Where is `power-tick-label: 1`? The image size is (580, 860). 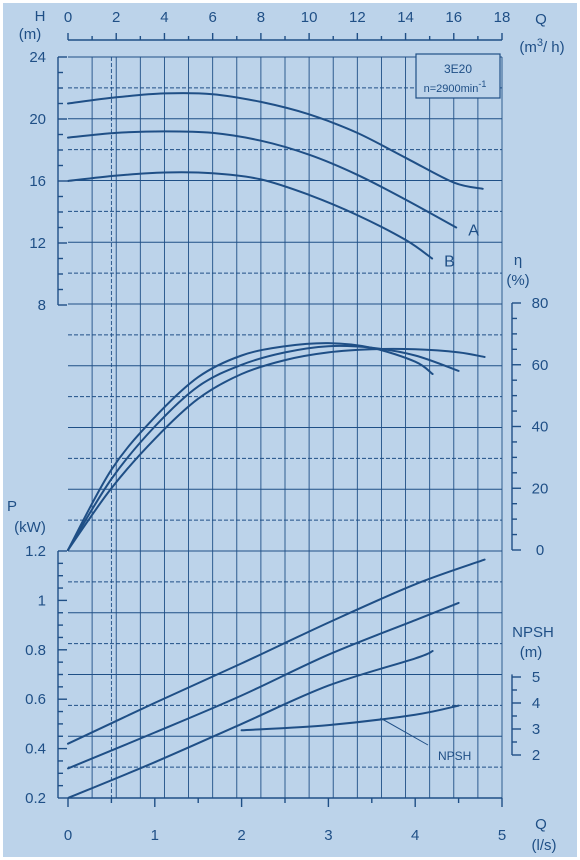 power-tick-label: 1 is located at coordinates (42, 600).